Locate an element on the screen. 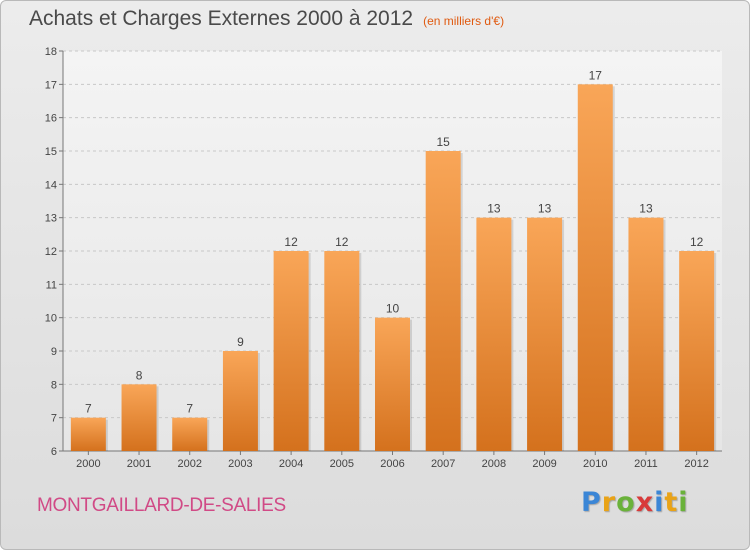 This screenshot has width=750, height=550. y-tick-label: 10 is located at coordinates (51, 319).